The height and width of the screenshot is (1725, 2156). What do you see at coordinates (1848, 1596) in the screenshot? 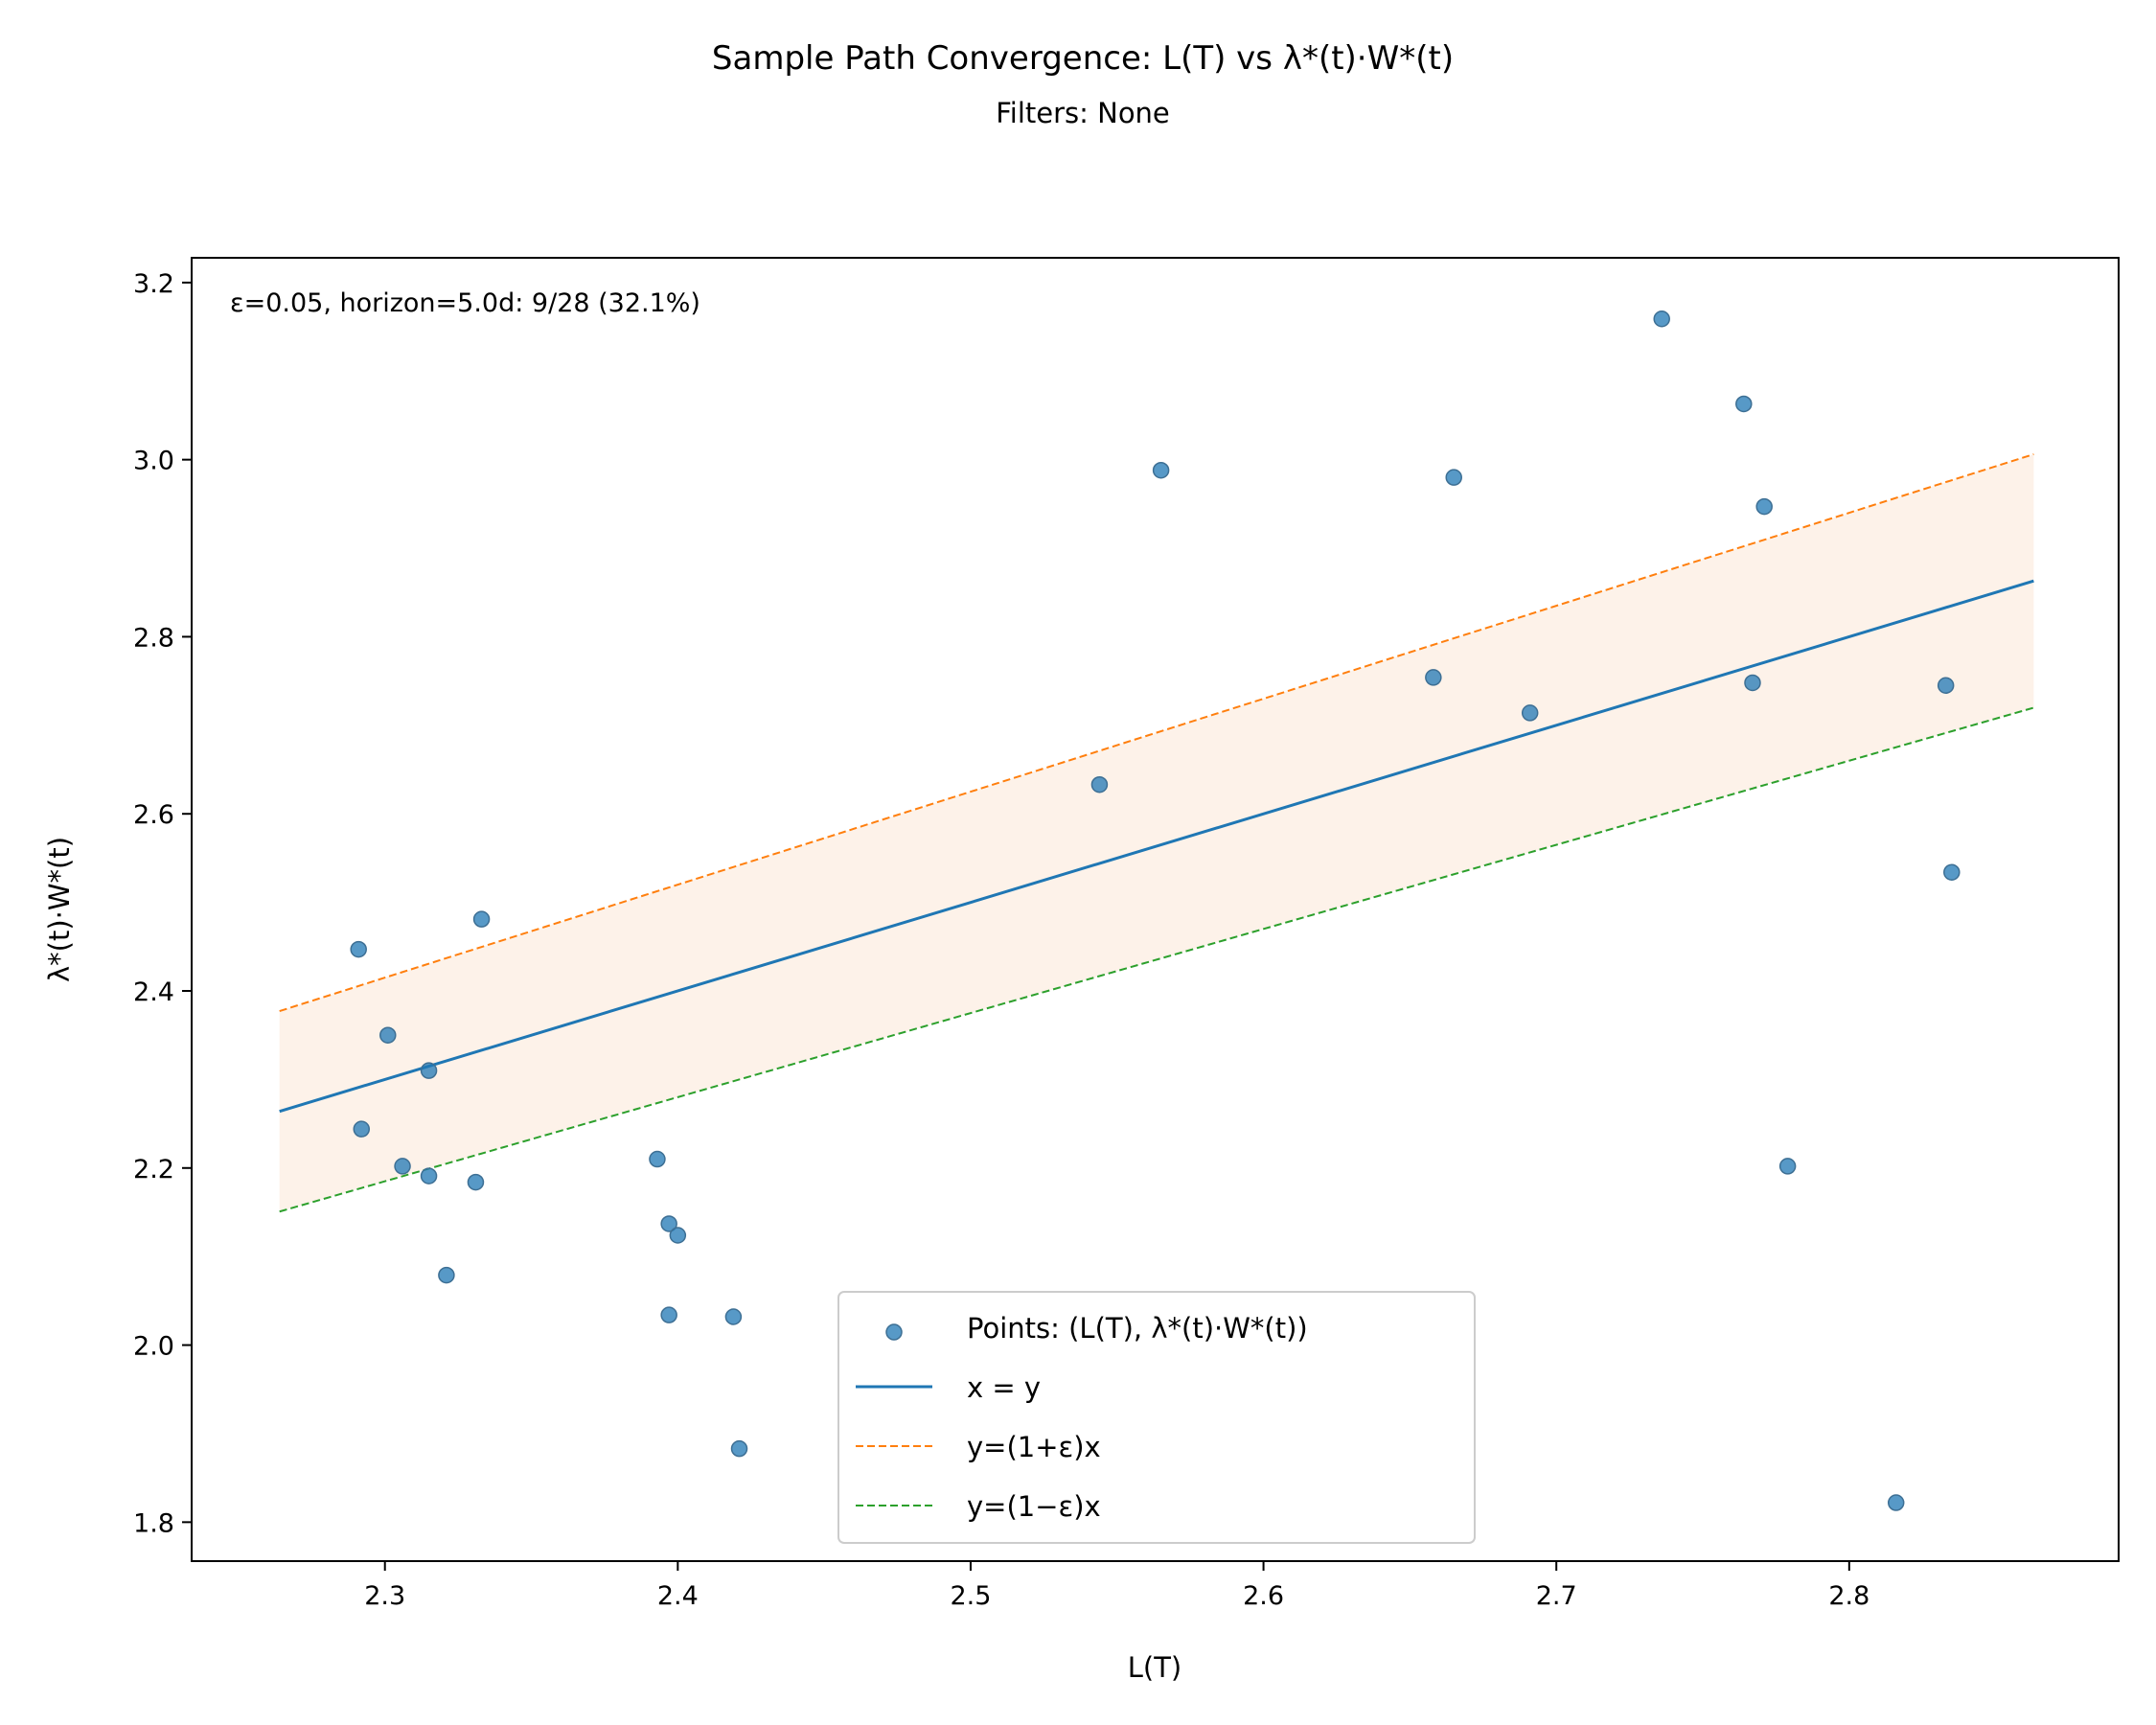
I see `x-tick-label: 2.8` at bounding box center [1848, 1596].